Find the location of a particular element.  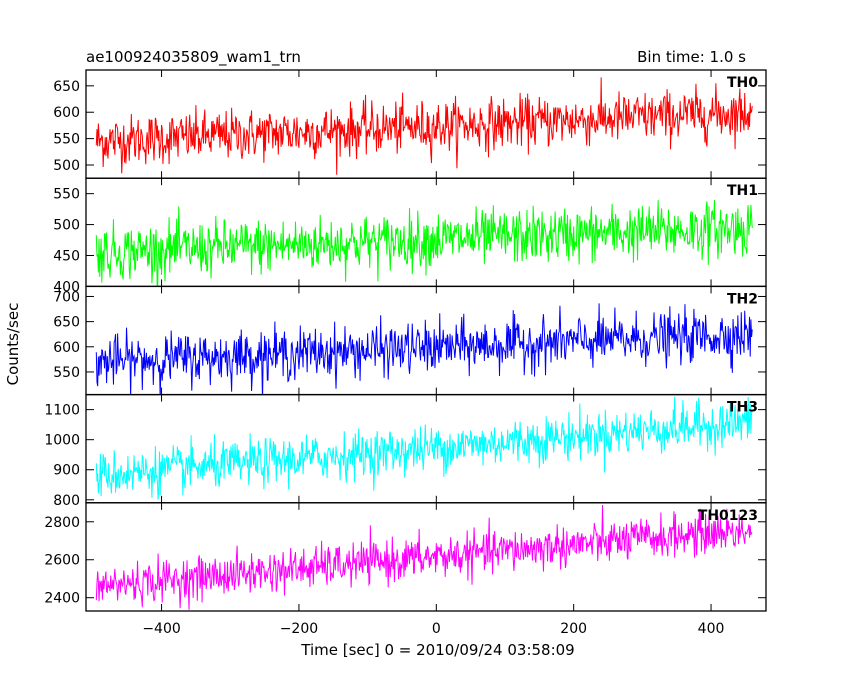

panel-th0: 500 550 600 650 TH0 is located at coordinates (410, 124).